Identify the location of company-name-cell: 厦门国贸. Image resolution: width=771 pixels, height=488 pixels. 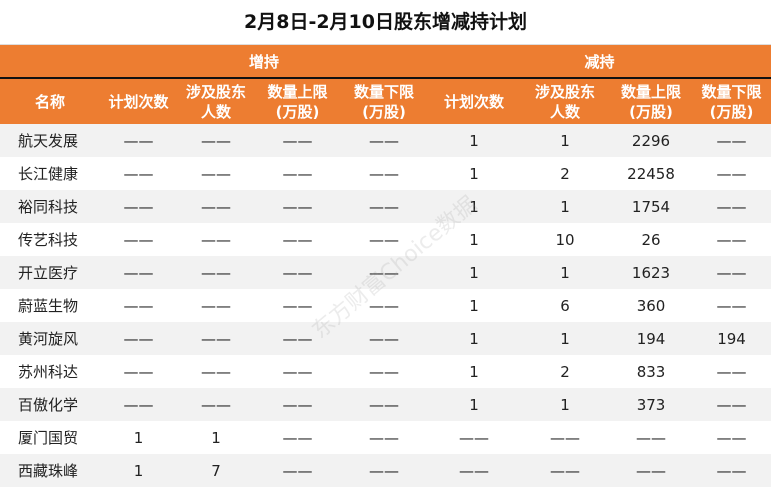
(48, 438).